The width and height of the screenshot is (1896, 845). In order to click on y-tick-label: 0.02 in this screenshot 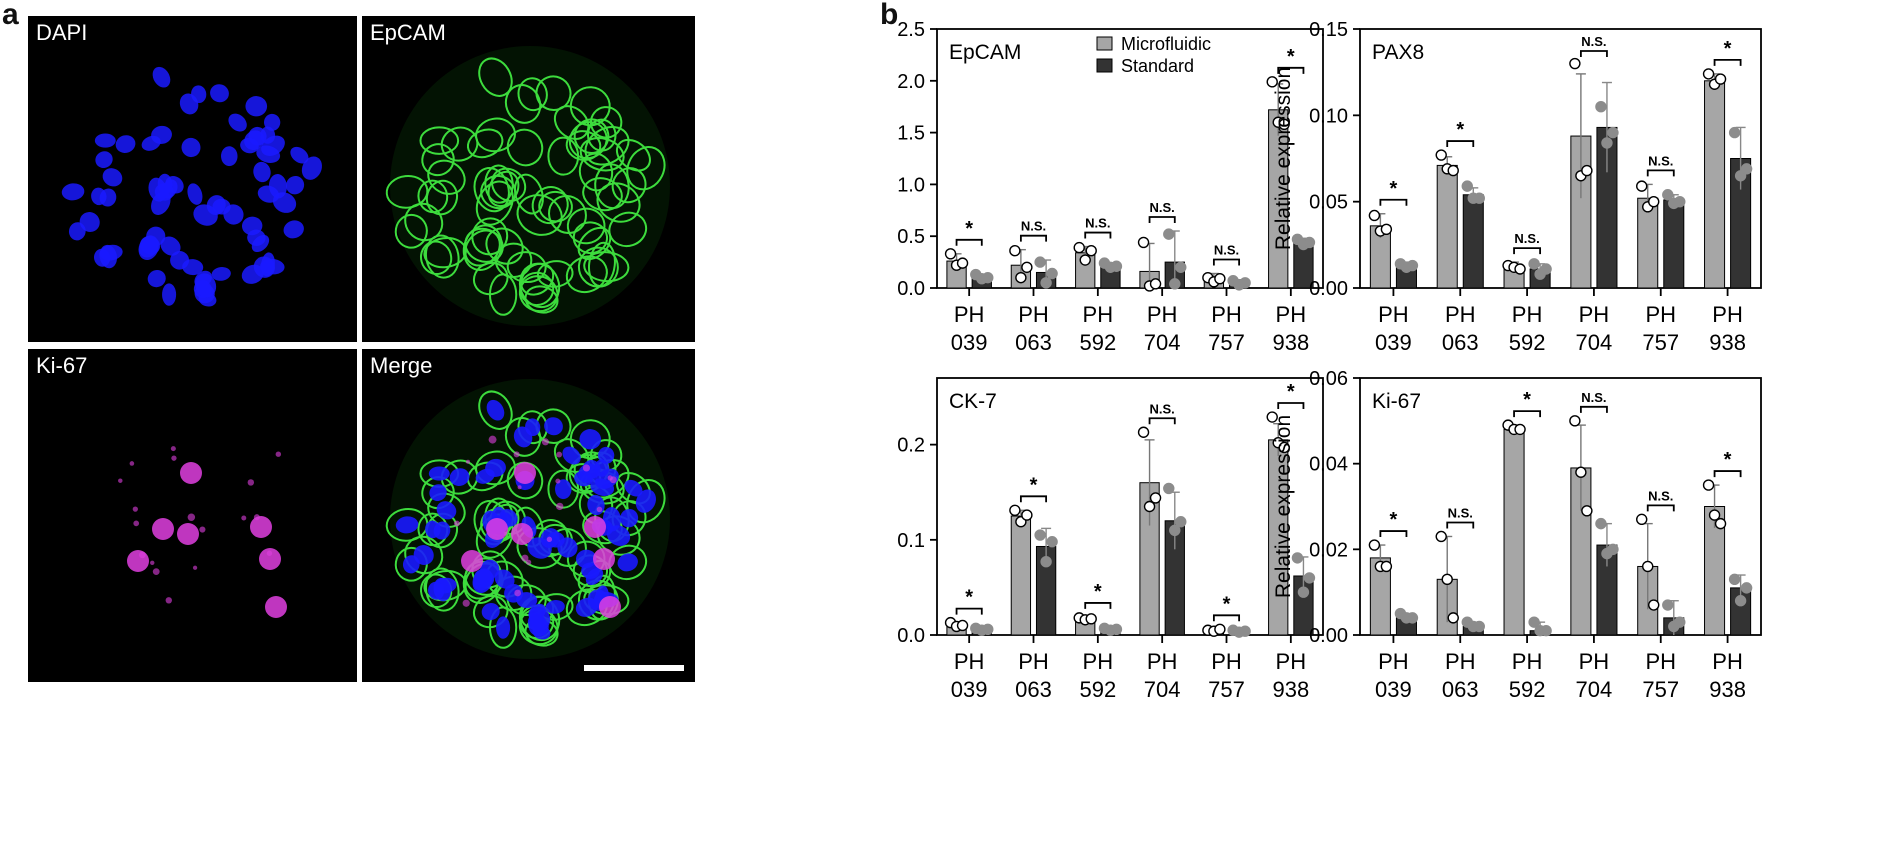, I will do `click(1328, 550)`.